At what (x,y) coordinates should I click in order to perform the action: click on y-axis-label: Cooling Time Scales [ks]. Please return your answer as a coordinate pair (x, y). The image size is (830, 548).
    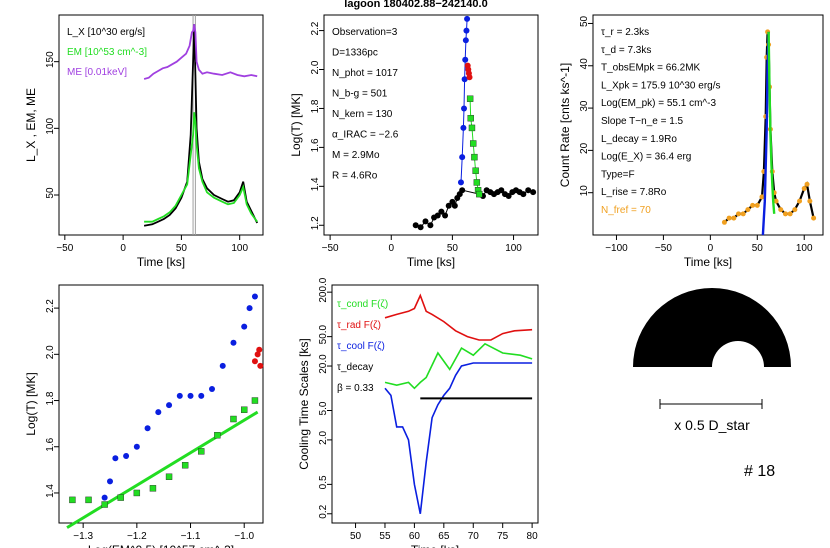
    Looking at the image, I should click on (304, 403).